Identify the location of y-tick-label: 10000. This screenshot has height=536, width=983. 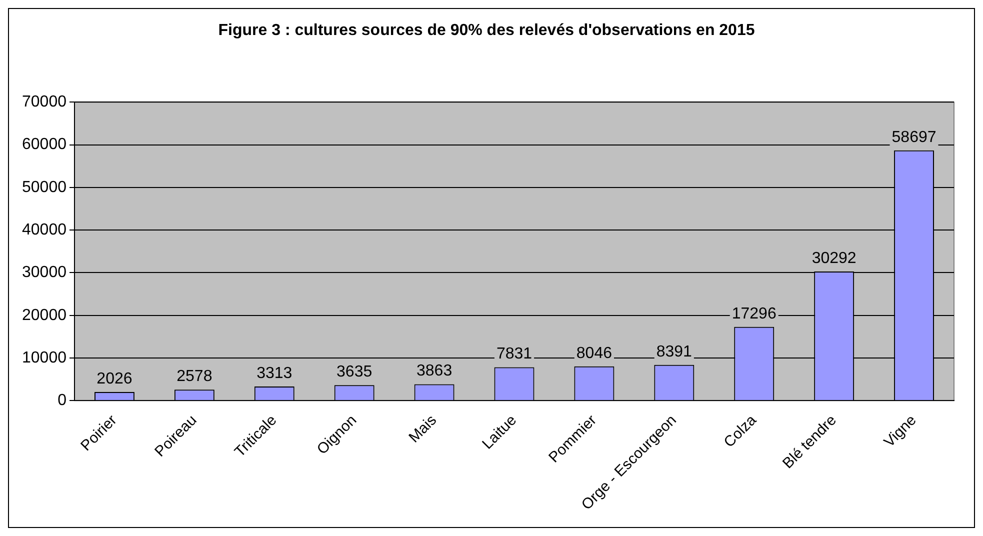
(44, 357).